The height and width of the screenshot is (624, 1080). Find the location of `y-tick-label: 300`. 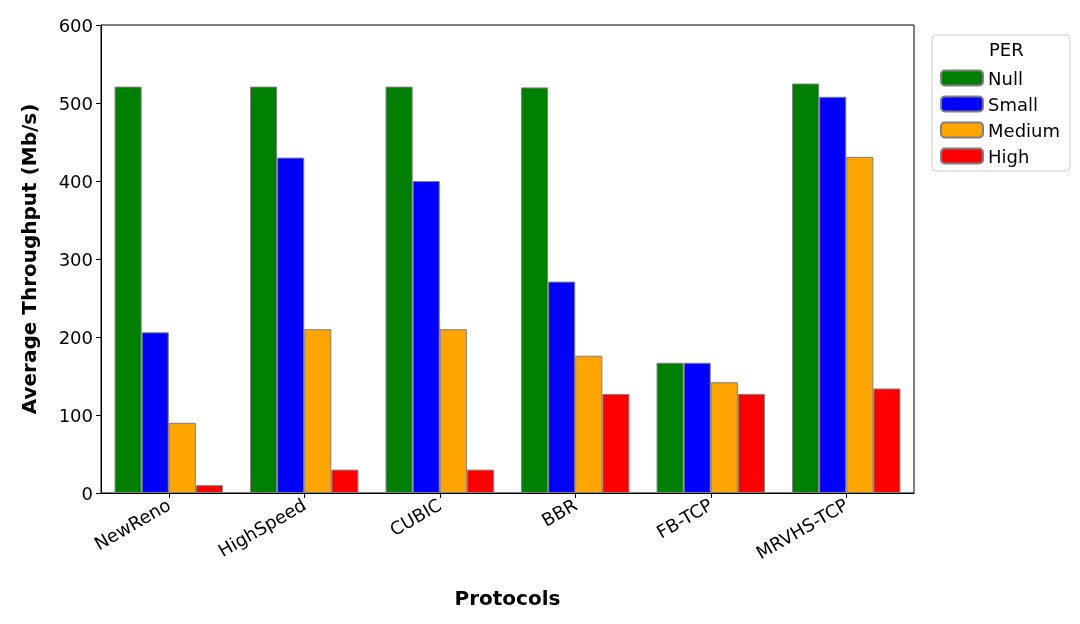

y-tick-label: 300 is located at coordinates (75, 259).